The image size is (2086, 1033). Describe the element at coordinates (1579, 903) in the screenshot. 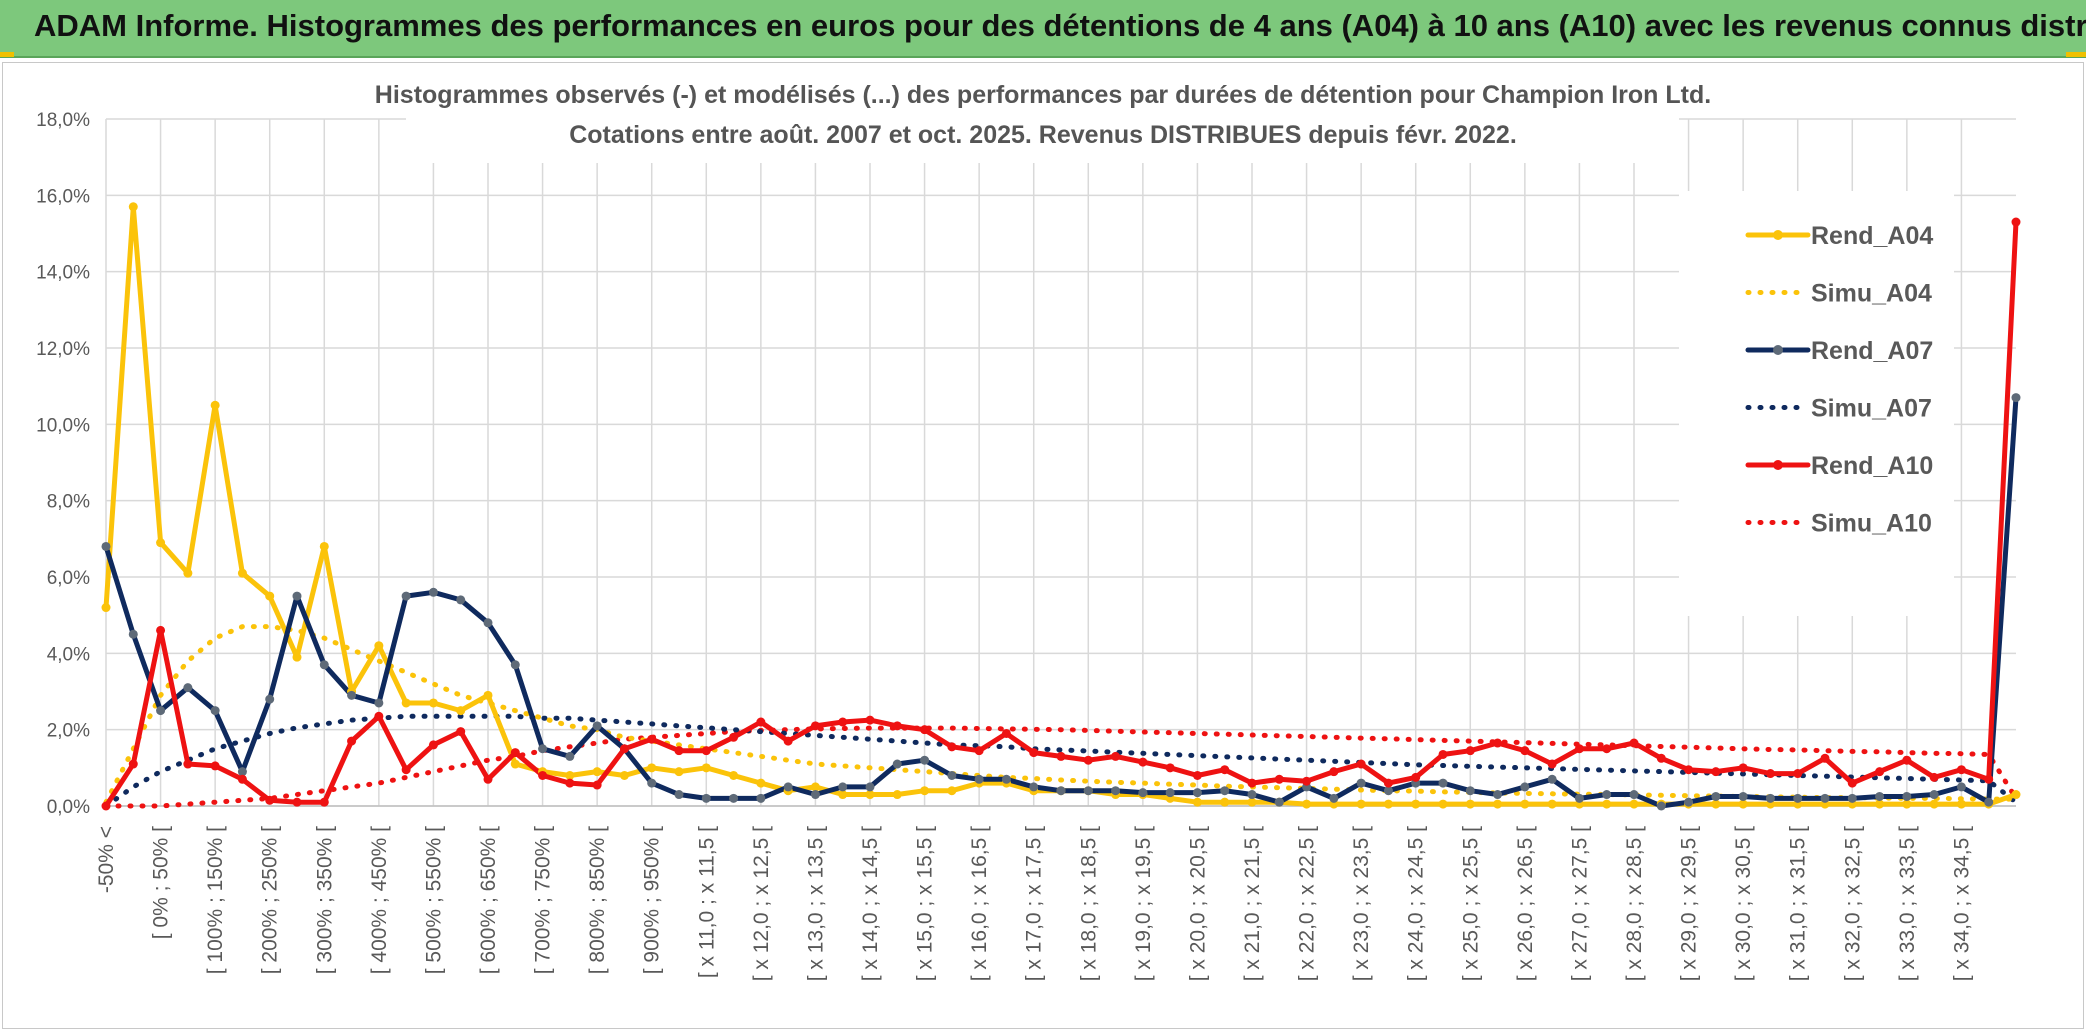

I see `x-tick-label: [ x 27,0 ; x 27,5 [` at that location.